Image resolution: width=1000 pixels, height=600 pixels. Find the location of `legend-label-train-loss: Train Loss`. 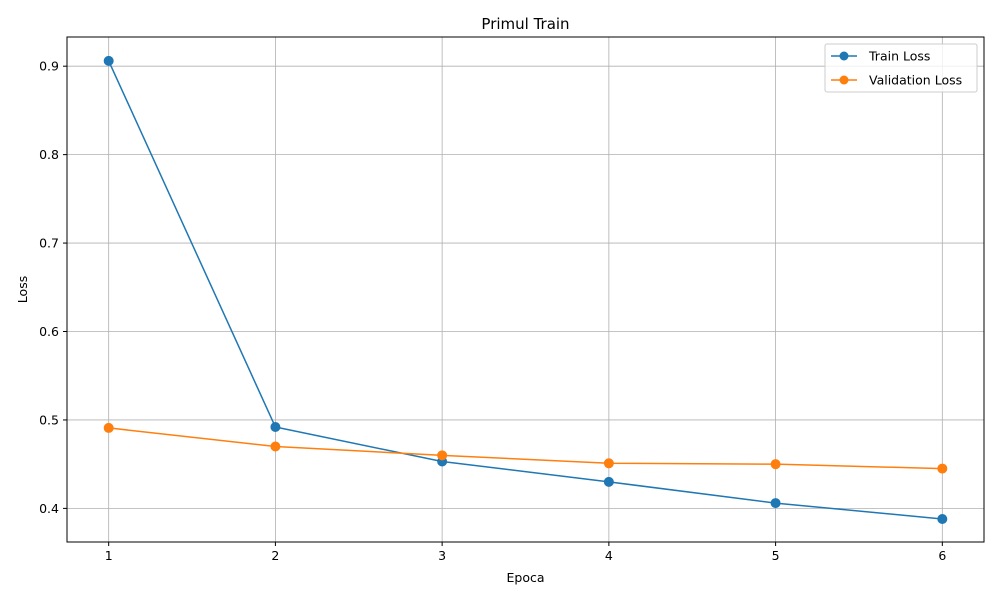

legend-label-train-loss: Train Loss is located at coordinates (899, 56).